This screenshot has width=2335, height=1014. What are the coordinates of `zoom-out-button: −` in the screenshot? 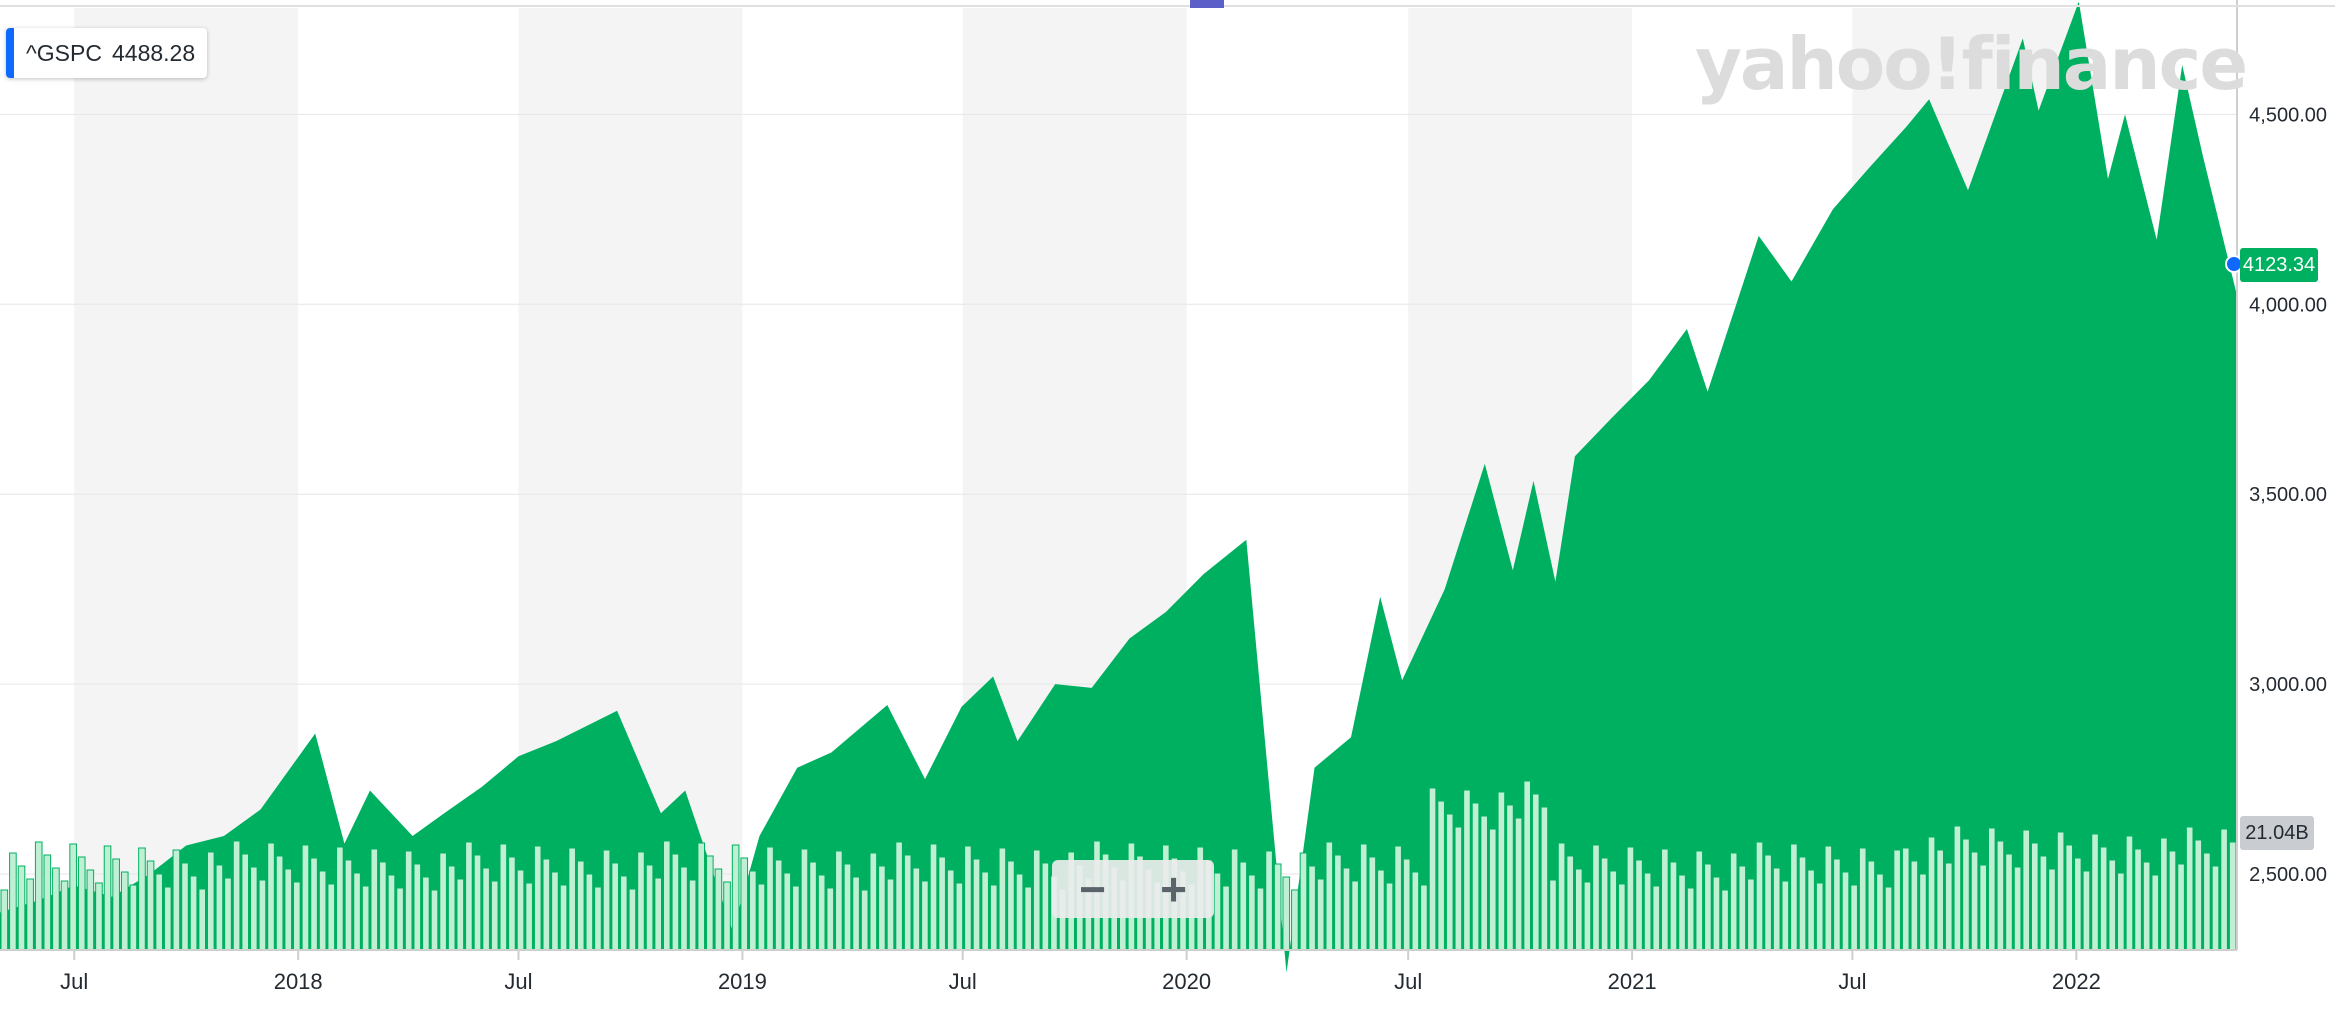 It's located at (1092, 889).